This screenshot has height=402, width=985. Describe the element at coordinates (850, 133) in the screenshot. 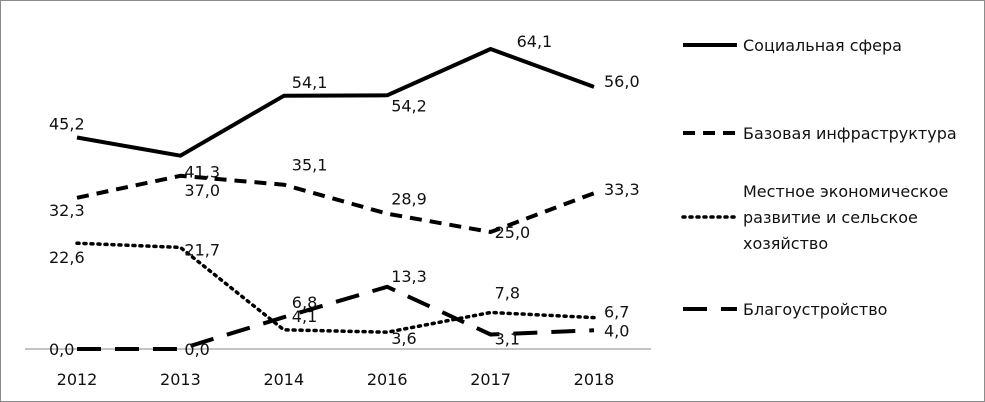

I see `legend-label-2: Базовая инфраструктура` at that location.